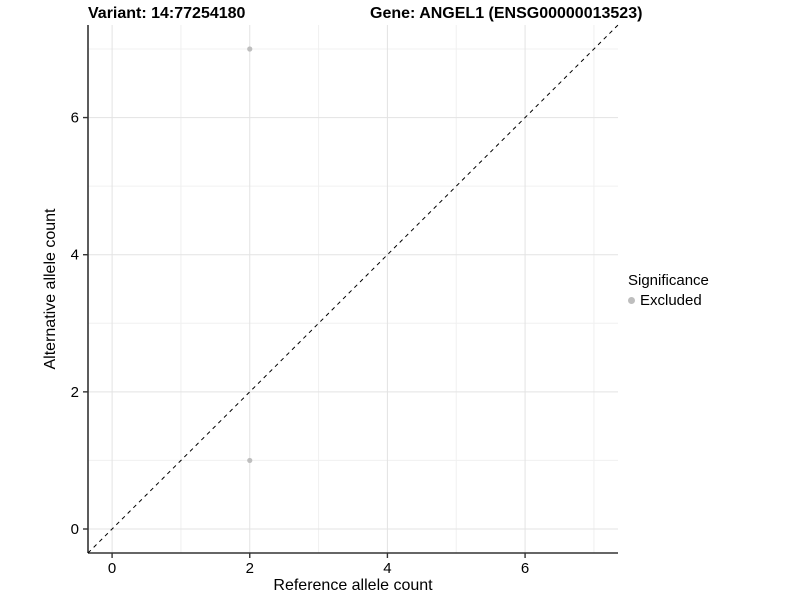  I want to click on y-tick-label: 6, so click(75, 118).